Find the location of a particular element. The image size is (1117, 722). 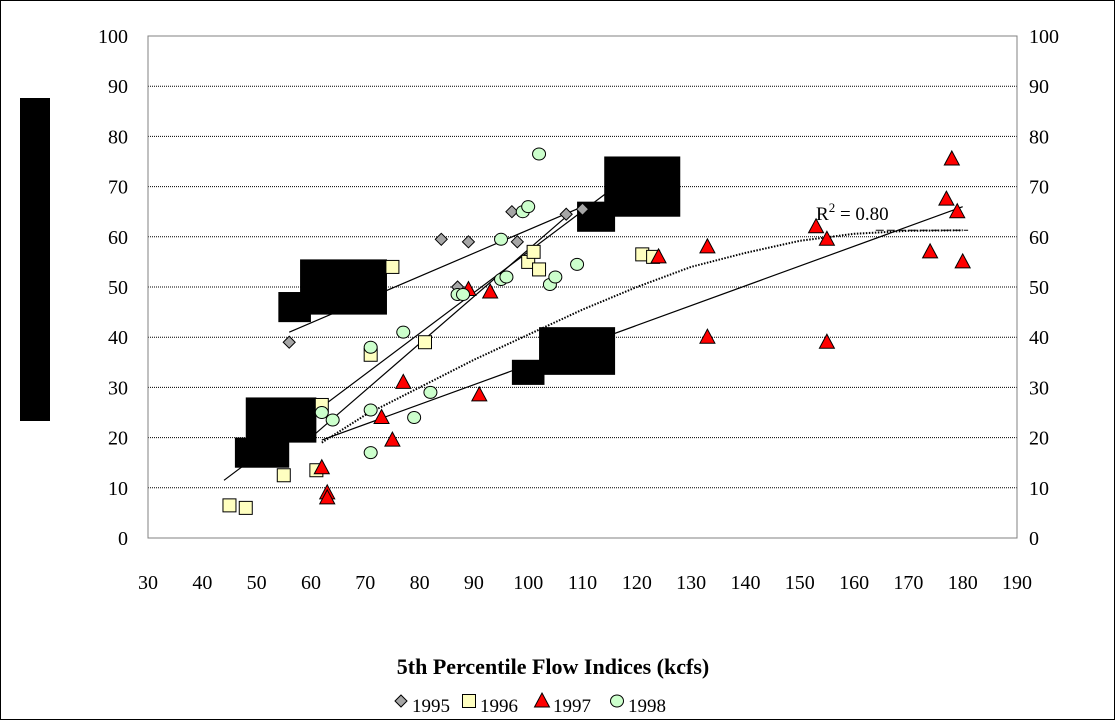

x-tick-label: 170 is located at coordinates (908, 583).